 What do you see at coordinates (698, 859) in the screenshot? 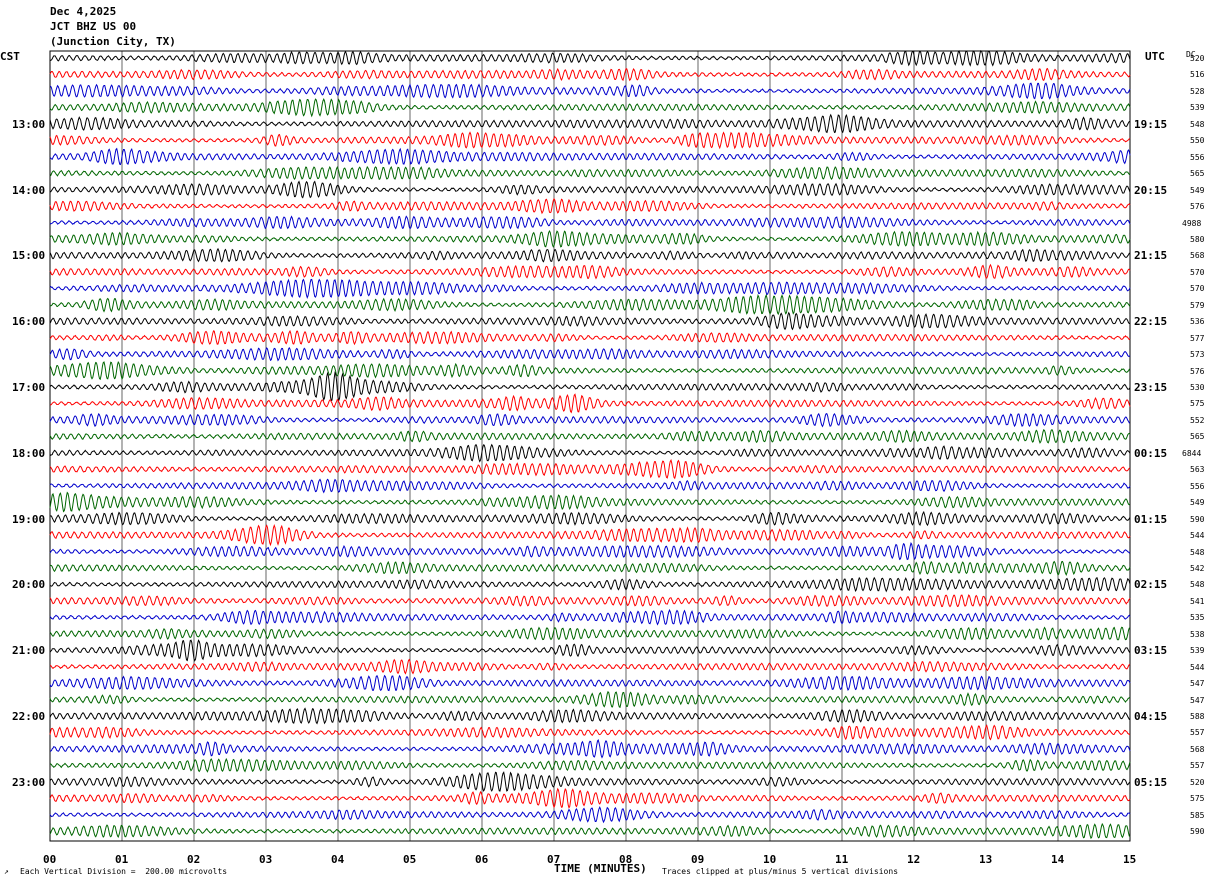
I see `x-tick-label: 09` at bounding box center [698, 859].